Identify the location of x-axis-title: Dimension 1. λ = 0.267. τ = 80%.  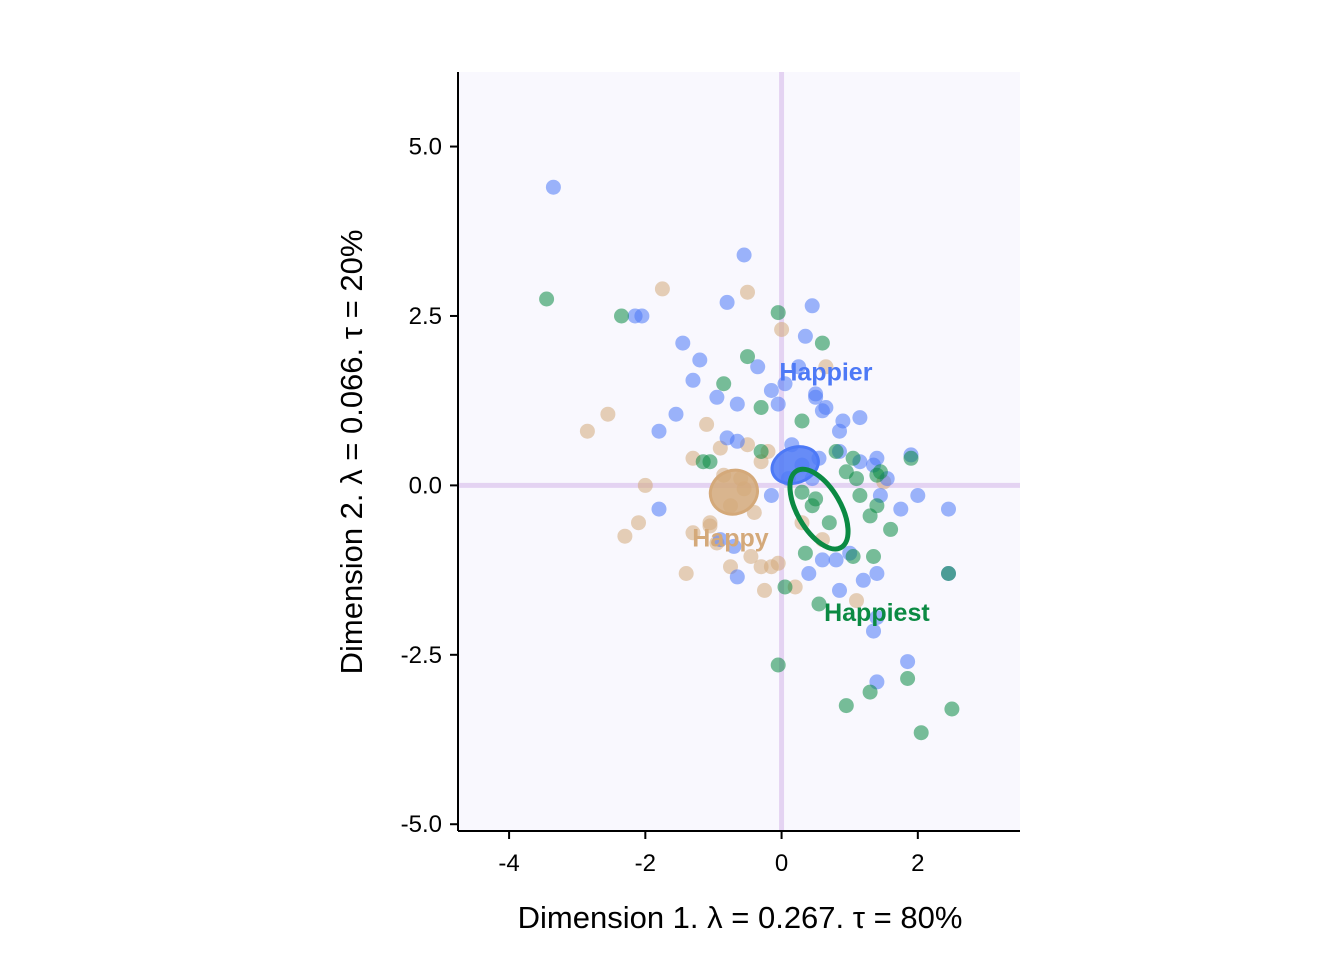
(740, 917).